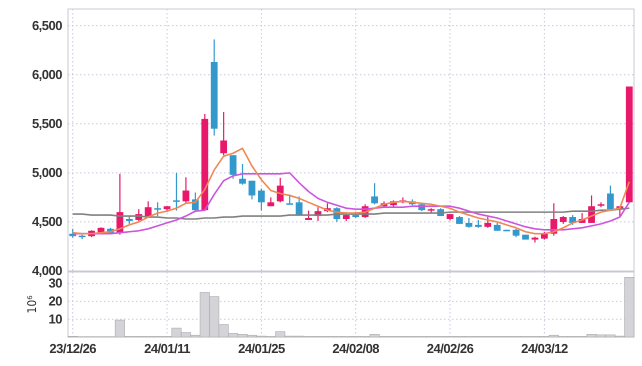 Image resolution: width=642 pixels, height=366 pixels. I want to click on y-tick-label: 10, so click(55, 318).